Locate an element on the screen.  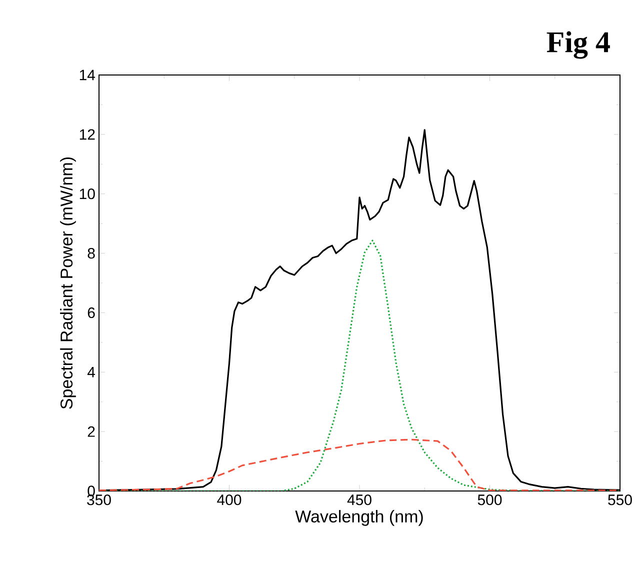
x-axis-title: Wavelength (nm) is located at coordinates (359, 518).